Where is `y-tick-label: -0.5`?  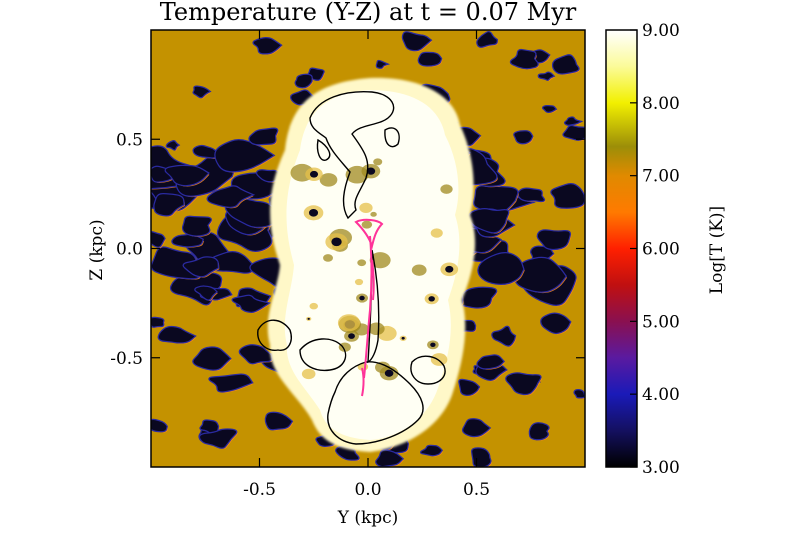
y-tick-label: -0.5 is located at coordinates (126, 359).